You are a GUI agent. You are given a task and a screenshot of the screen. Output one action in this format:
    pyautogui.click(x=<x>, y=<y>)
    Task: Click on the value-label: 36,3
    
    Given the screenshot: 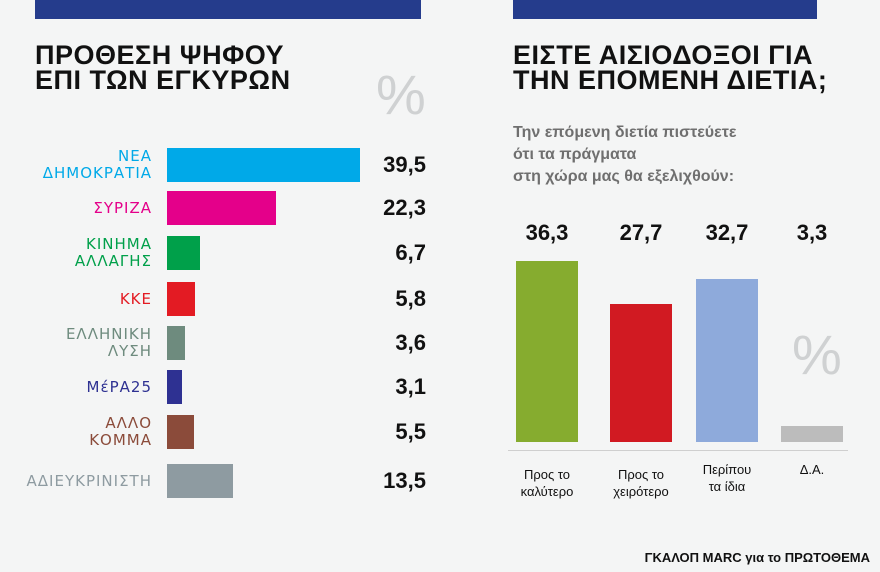 What is the action you would take?
    pyautogui.click(x=547, y=232)
    